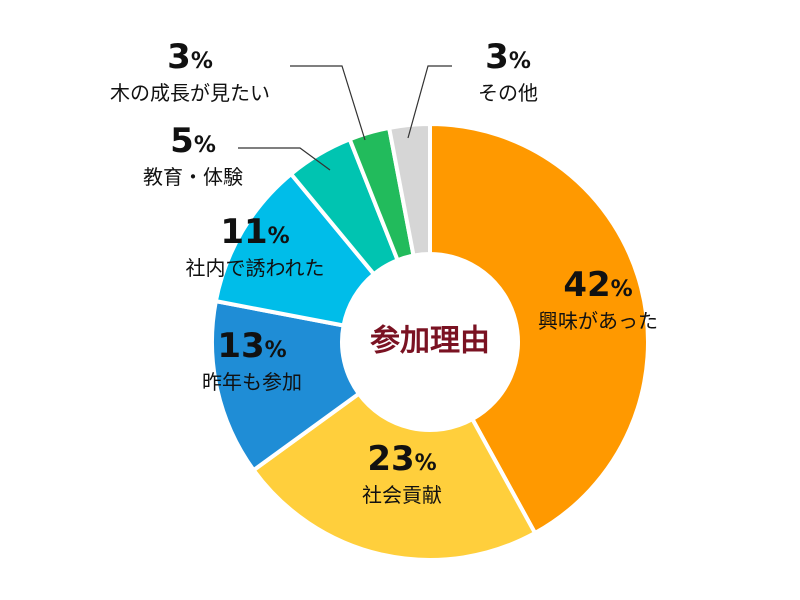 The width and height of the screenshot is (800, 600). What do you see at coordinates (402, 495) in the screenshot?
I see `data-label-category-2: 社会貢献` at bounding box center [402, 495].